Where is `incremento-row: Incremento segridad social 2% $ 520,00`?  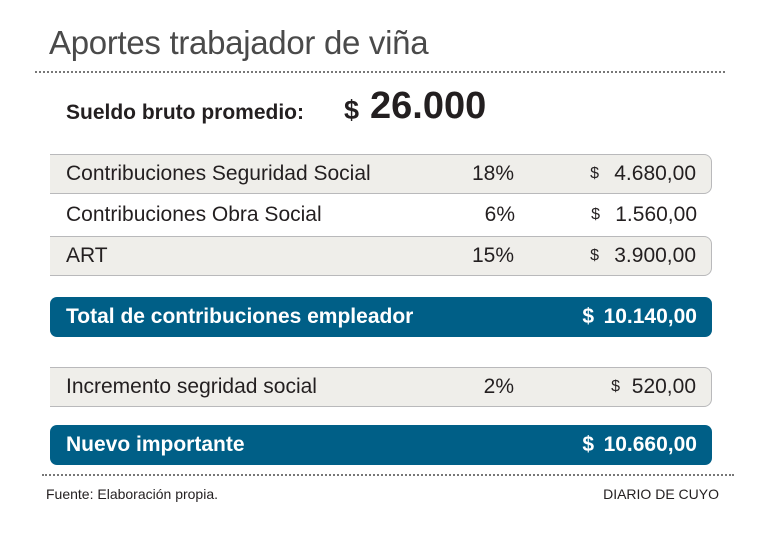
incremento-row: Incremento segridad social 2% $ 520,00 is located at coordinates (381, 387).